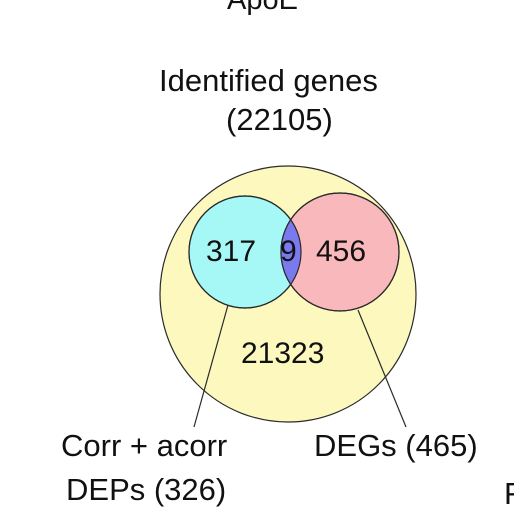  I want to click on degs-only-count: 456, so click(341, 251).